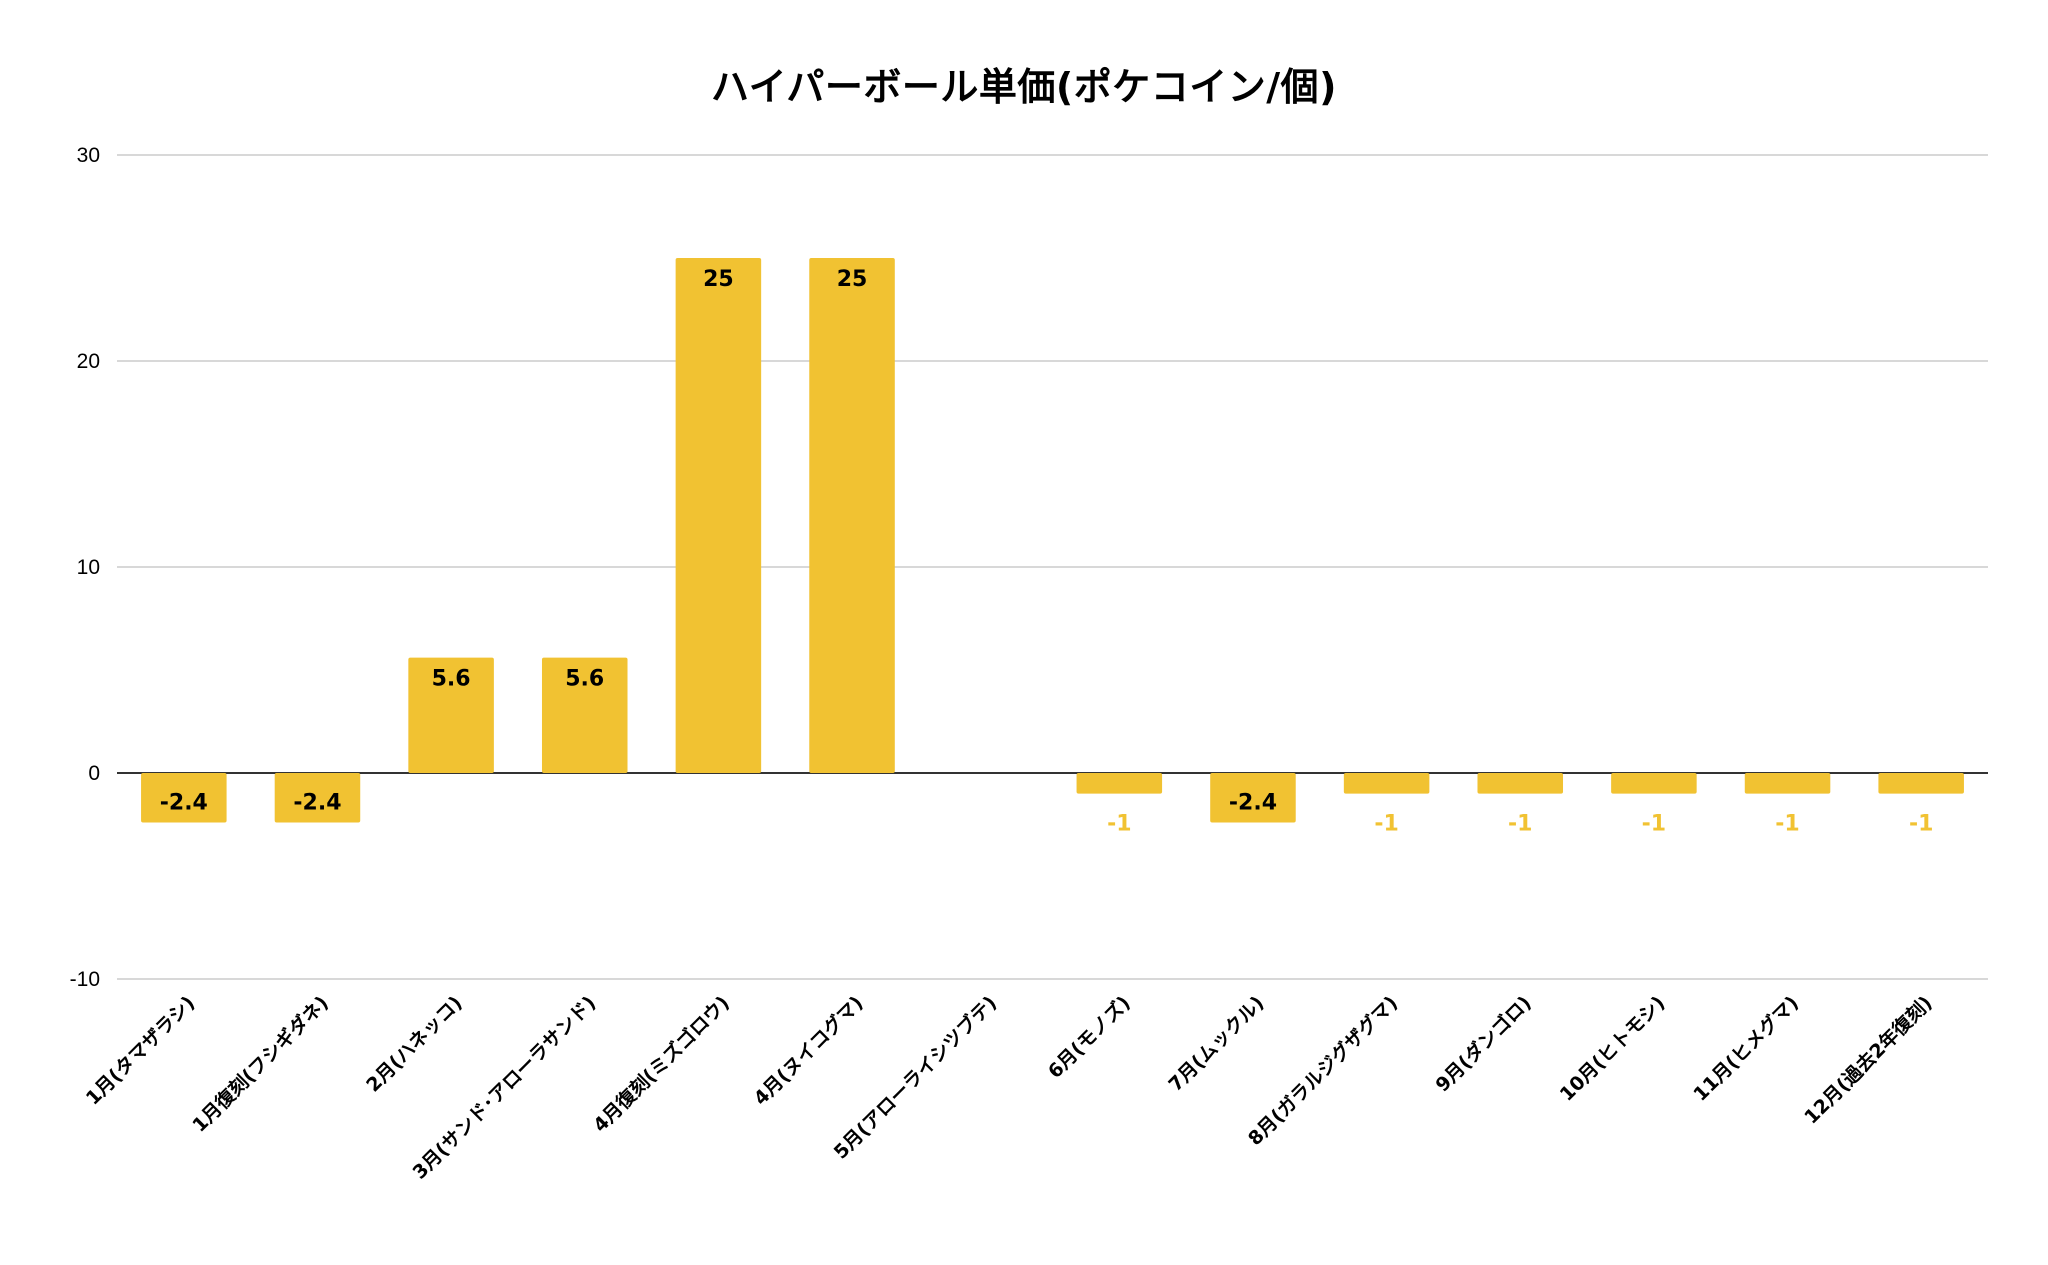 Image resolution: width=2048 pixels, height=1265 pixels. Describe the element at coordinates (88, 361) in the screenshot. I see `y-tick-label: 20` at that location.